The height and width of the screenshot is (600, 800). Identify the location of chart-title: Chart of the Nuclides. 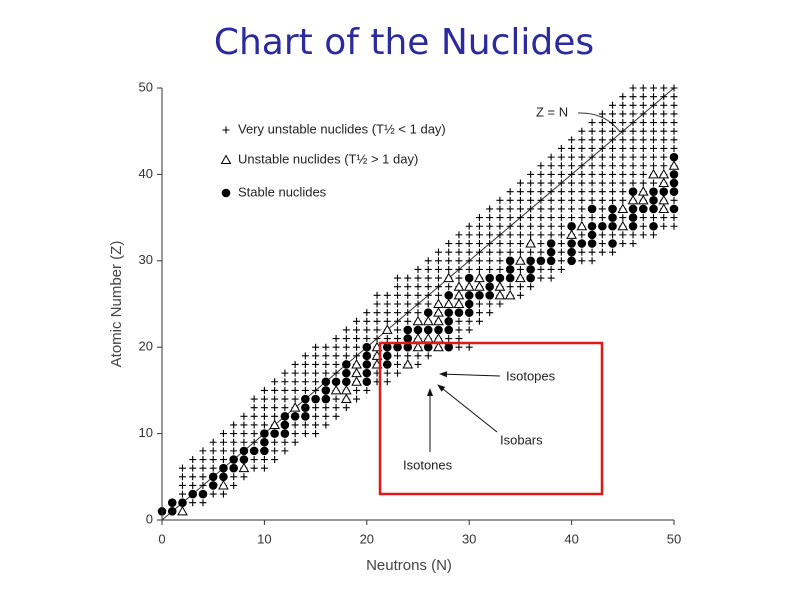
(404, 42).